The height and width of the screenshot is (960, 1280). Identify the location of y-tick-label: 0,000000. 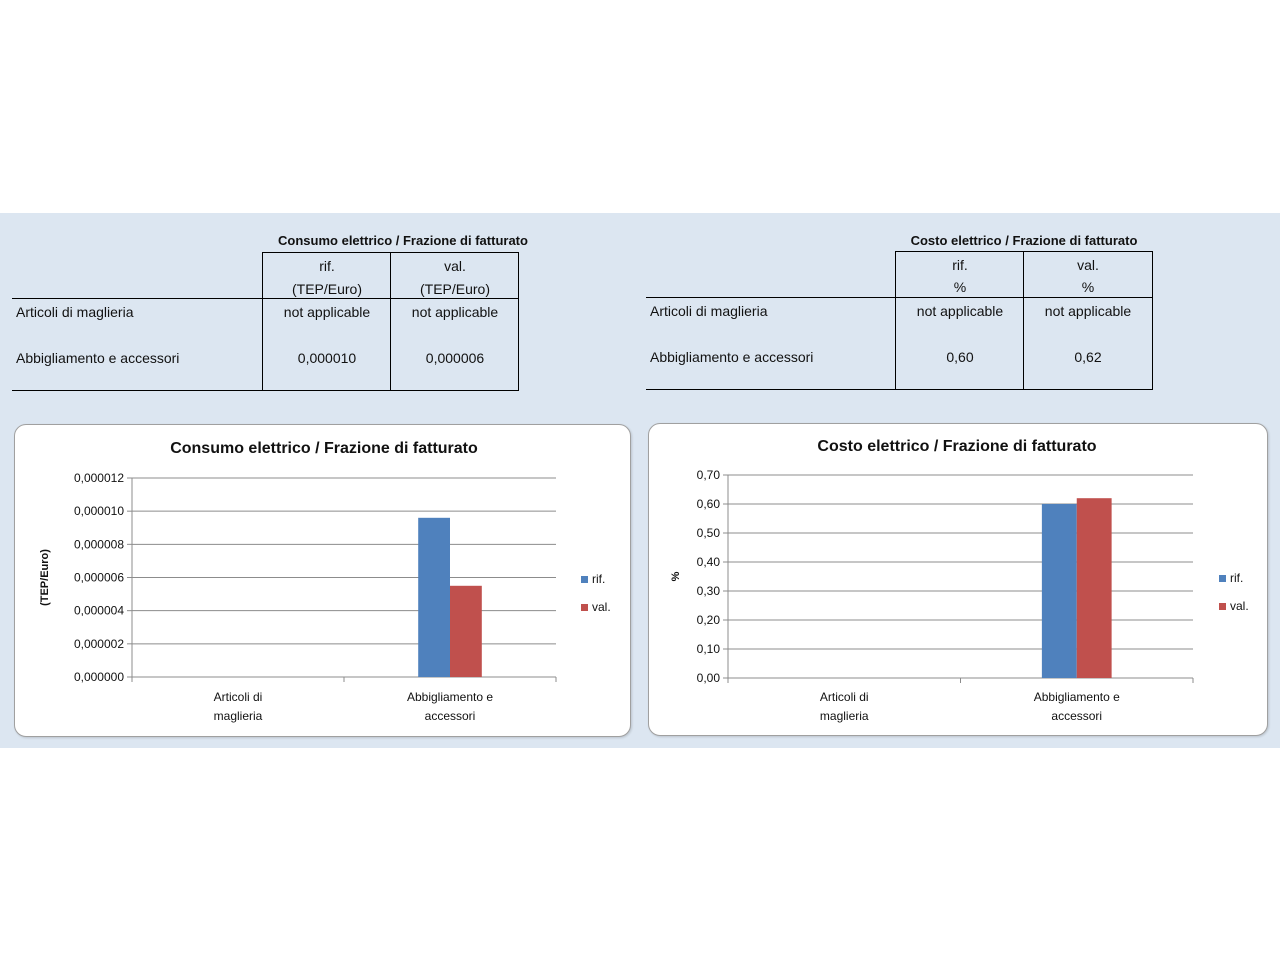
(99, 677).